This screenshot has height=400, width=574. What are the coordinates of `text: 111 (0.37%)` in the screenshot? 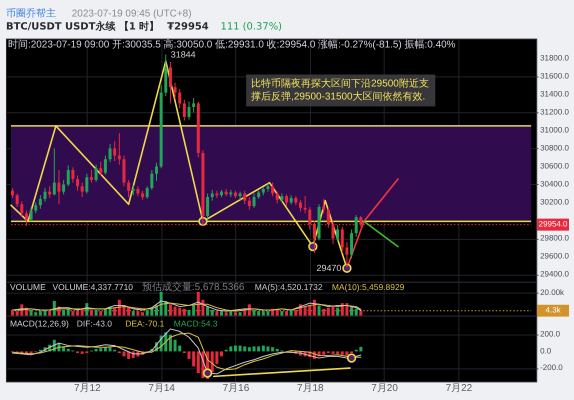 It's located at (251, 27).